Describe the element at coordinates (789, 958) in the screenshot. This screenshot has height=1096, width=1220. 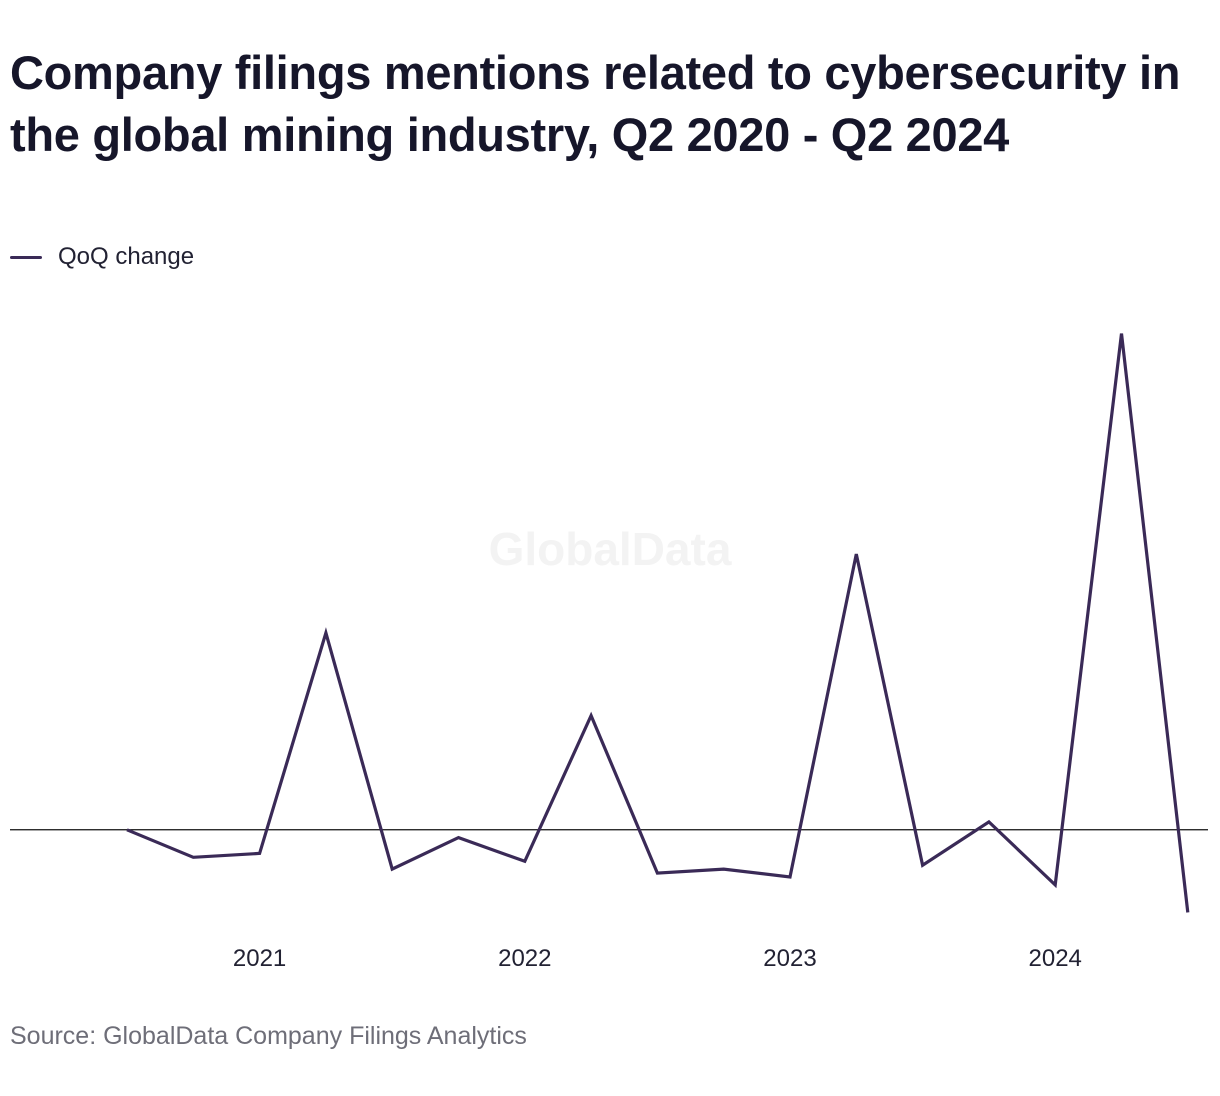
I see `x-tick-label: 2023` at that location.